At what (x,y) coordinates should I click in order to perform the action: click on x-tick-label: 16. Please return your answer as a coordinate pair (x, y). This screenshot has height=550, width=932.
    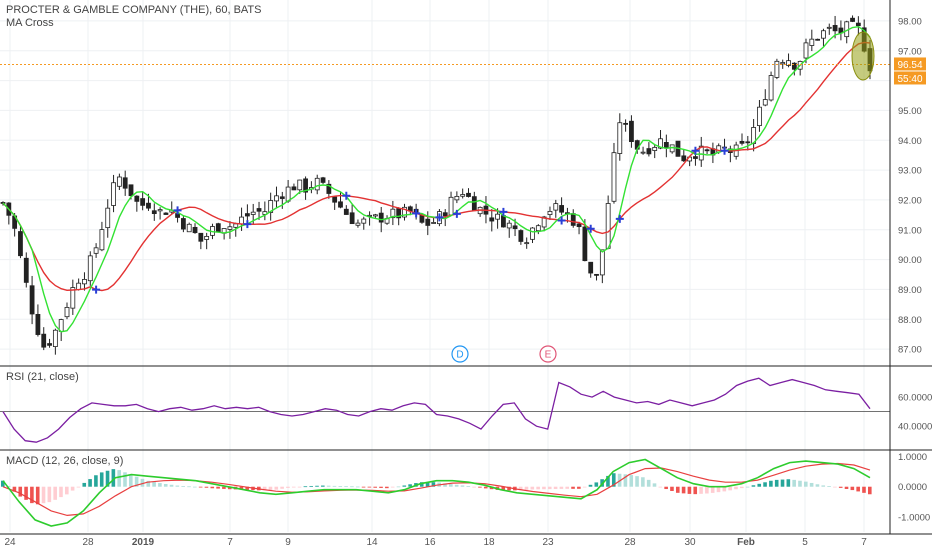
    Looking at the image, I should click on (430, 542).